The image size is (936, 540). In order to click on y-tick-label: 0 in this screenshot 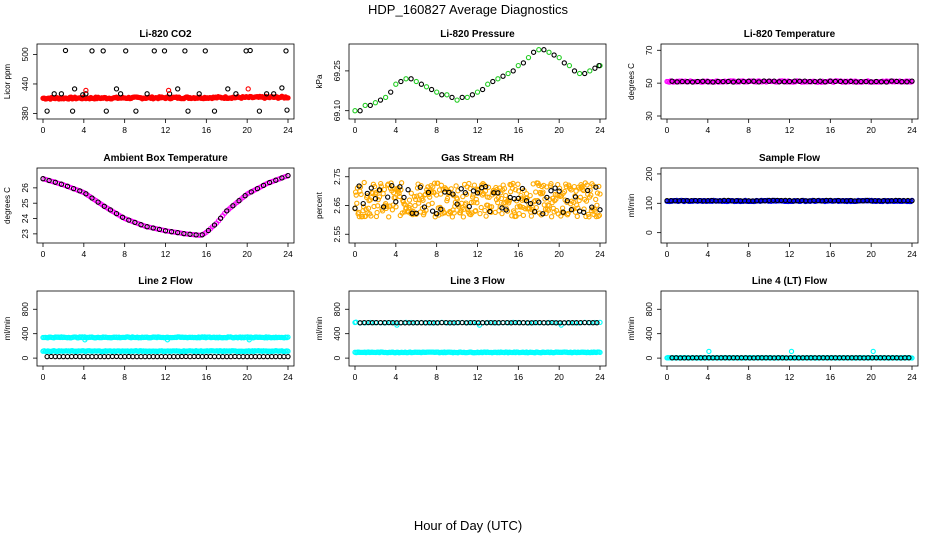, I will do `click(649, 357)`.